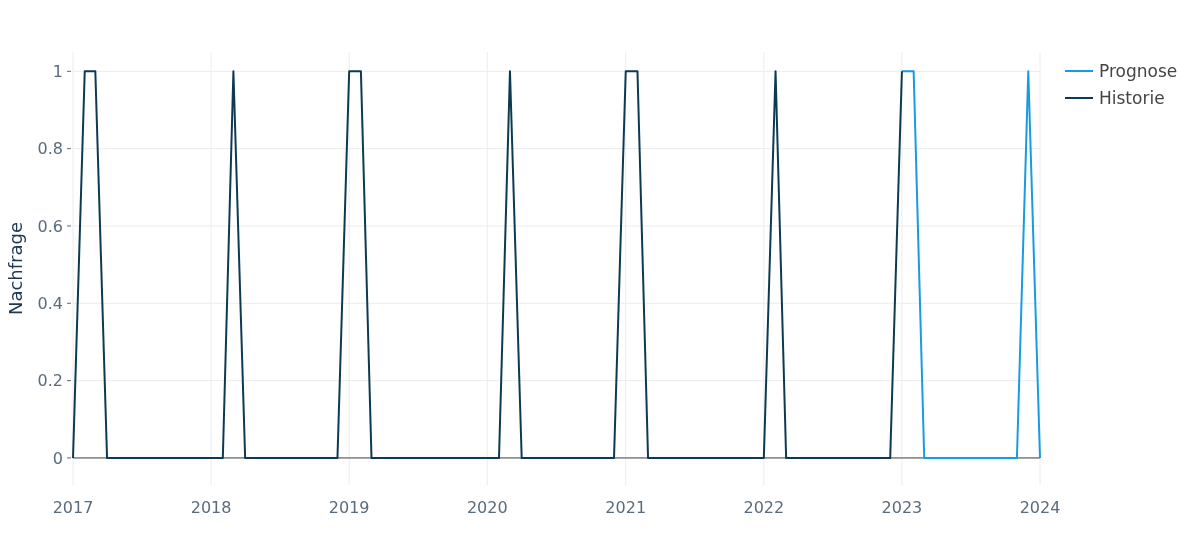 Image resolution: width=1198 pixels, height=548 pixels. I want to click on legend-label: Historie, so click(1132, 97).